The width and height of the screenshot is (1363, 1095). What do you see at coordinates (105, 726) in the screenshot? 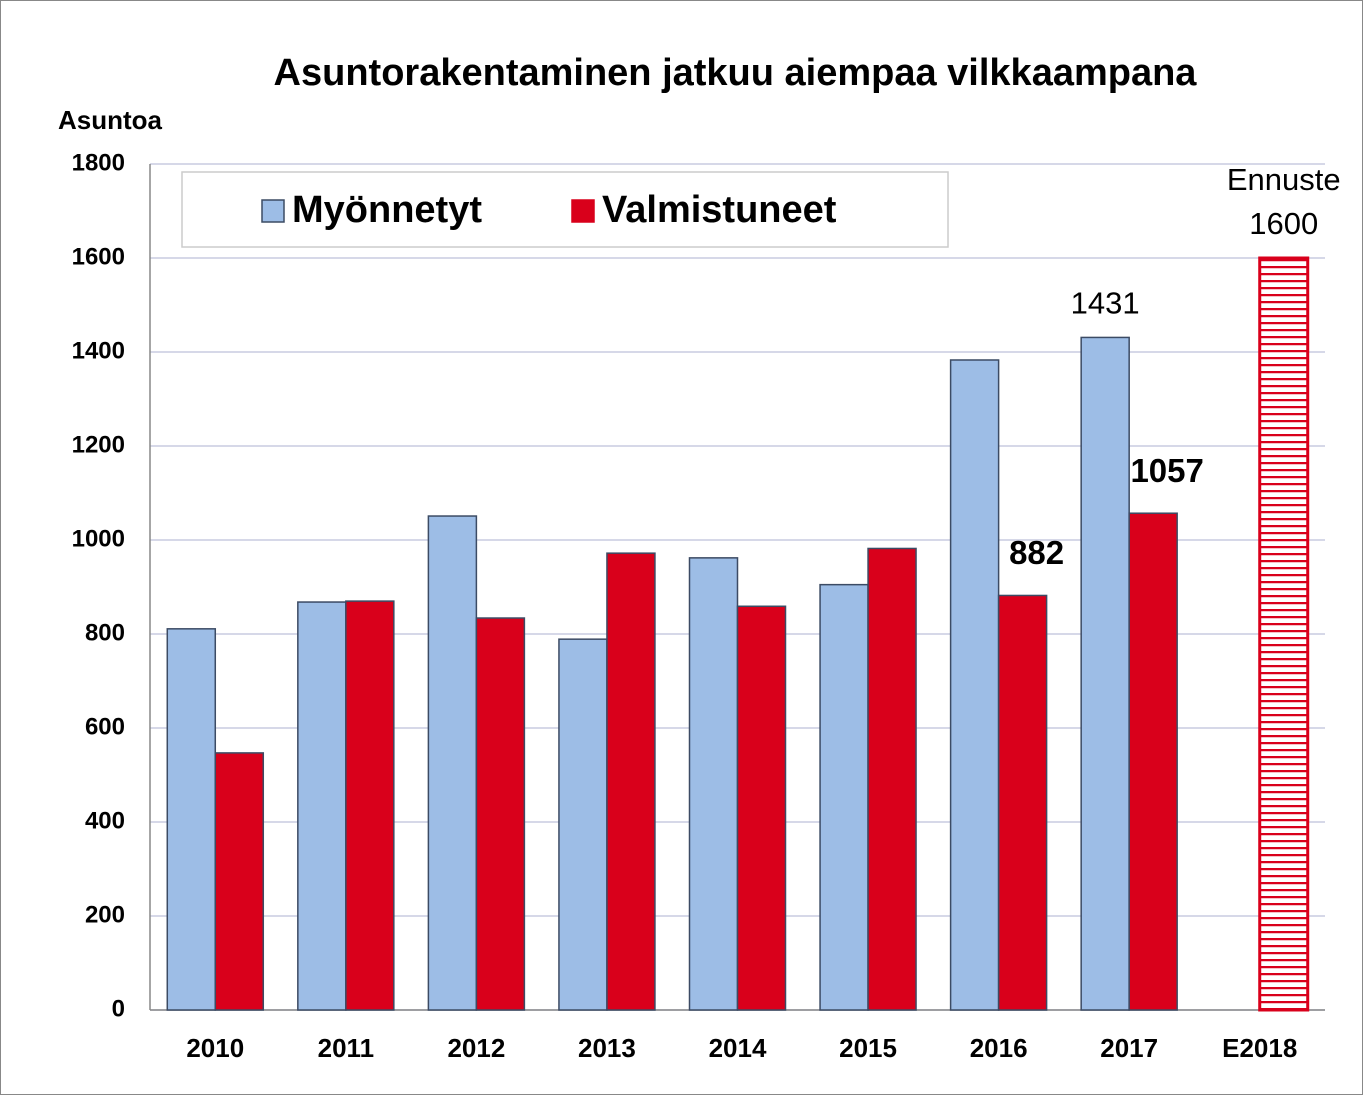
I see `y-tick-label: 600` at bounding box center [105, 726].